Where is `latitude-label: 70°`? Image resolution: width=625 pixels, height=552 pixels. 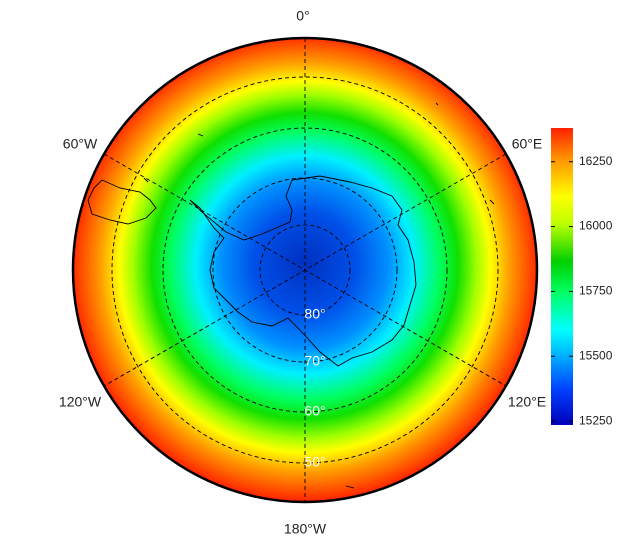
latitude-label: 70° is located at coordinates (314, 361).